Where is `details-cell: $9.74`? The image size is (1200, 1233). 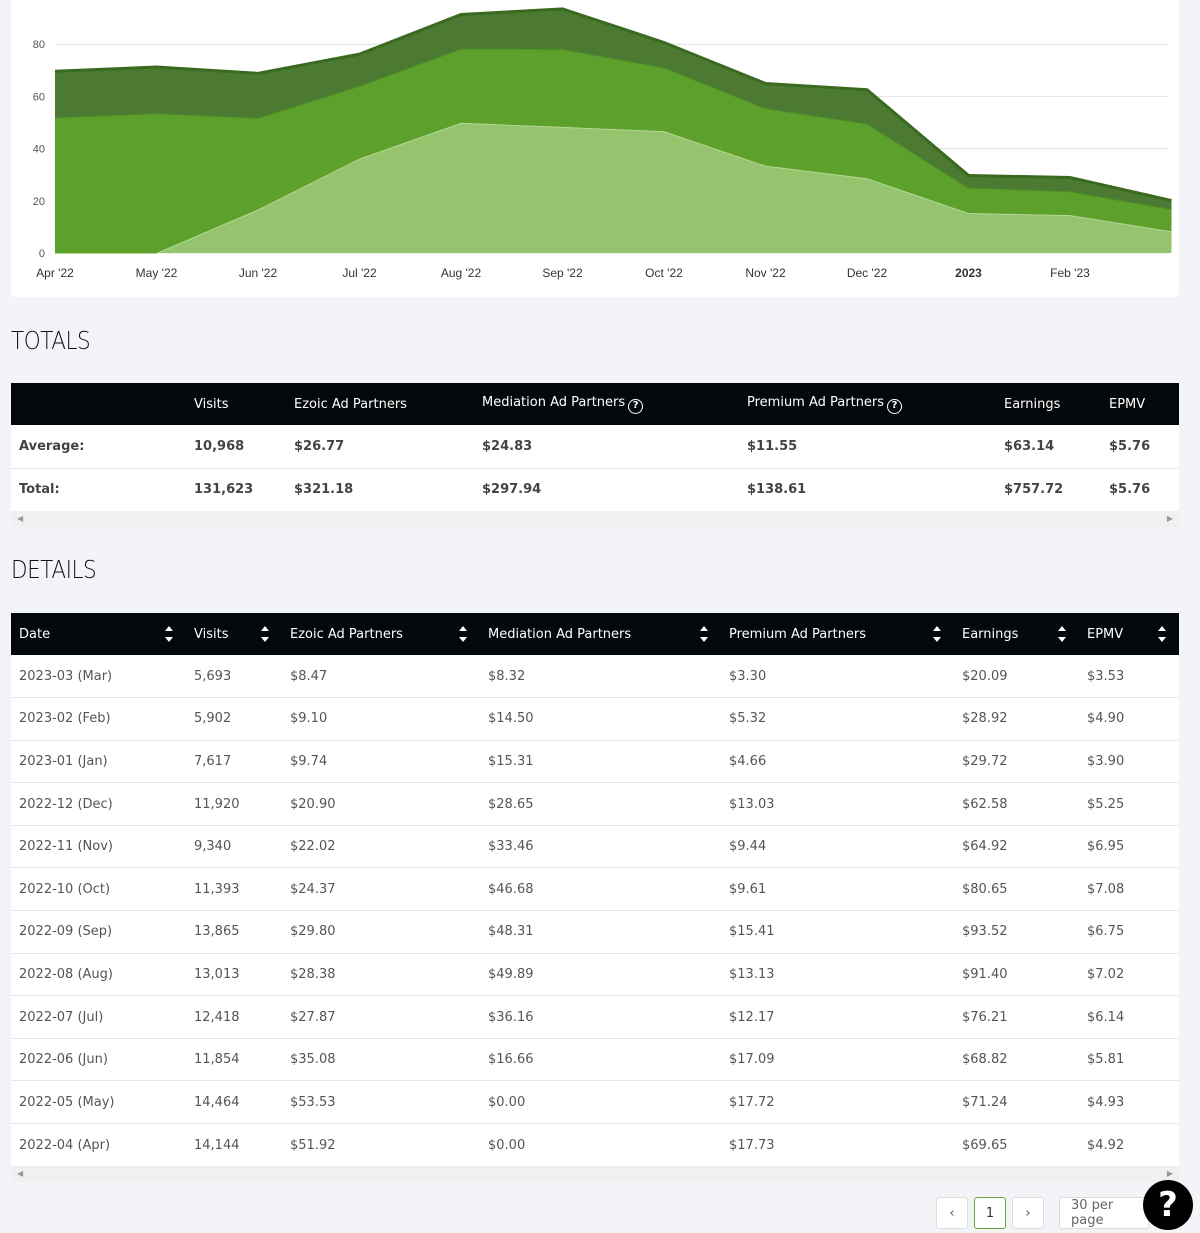 details-cell: $9.74 is located at coordinates (381, 761).